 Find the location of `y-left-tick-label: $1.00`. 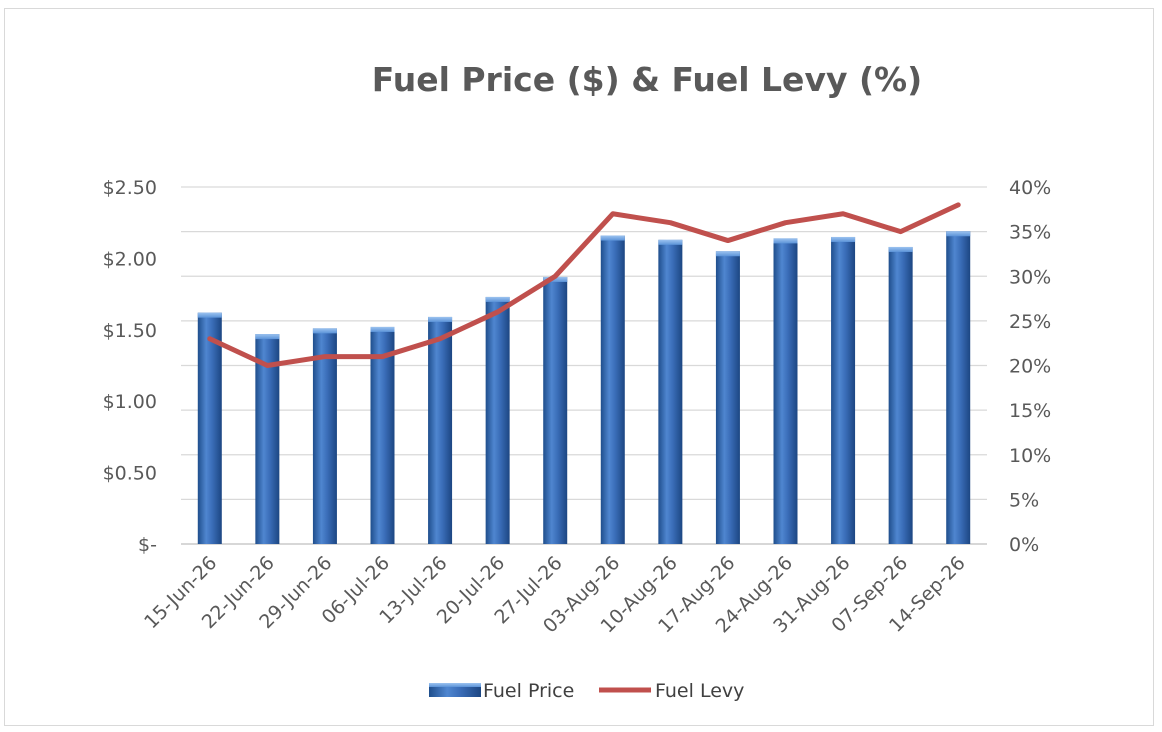

y-left-tick-label: $1.00 is located at coordinates (130, 402).